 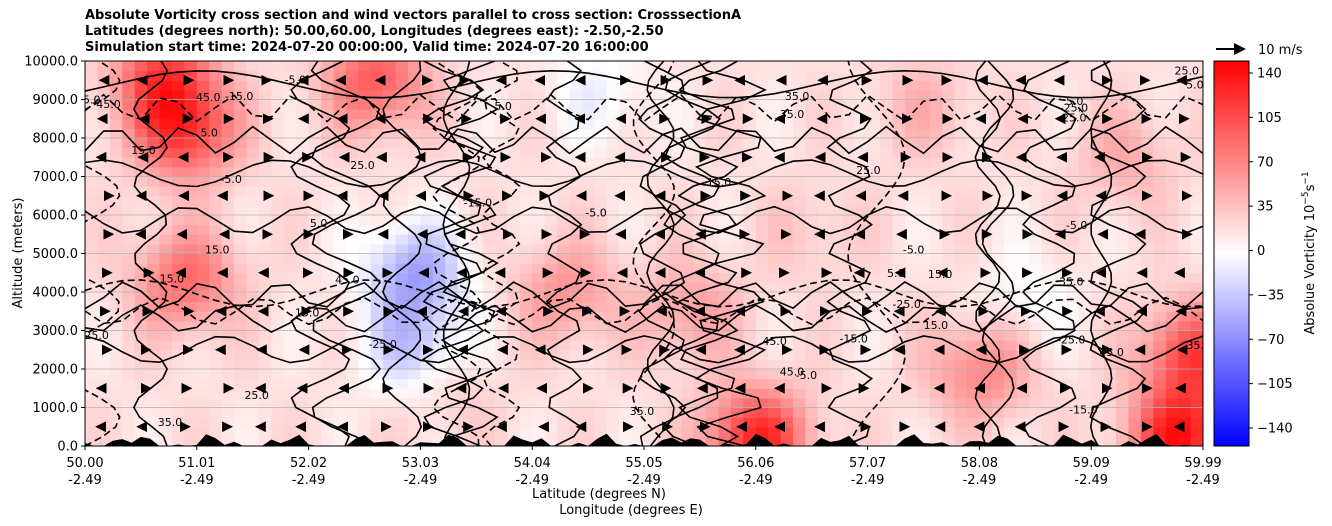 What do you see at coordinates (1203, 480) in the screenshot?
I see `x-tick-label-lon: -2.49` at bounding box center [1203, 480].